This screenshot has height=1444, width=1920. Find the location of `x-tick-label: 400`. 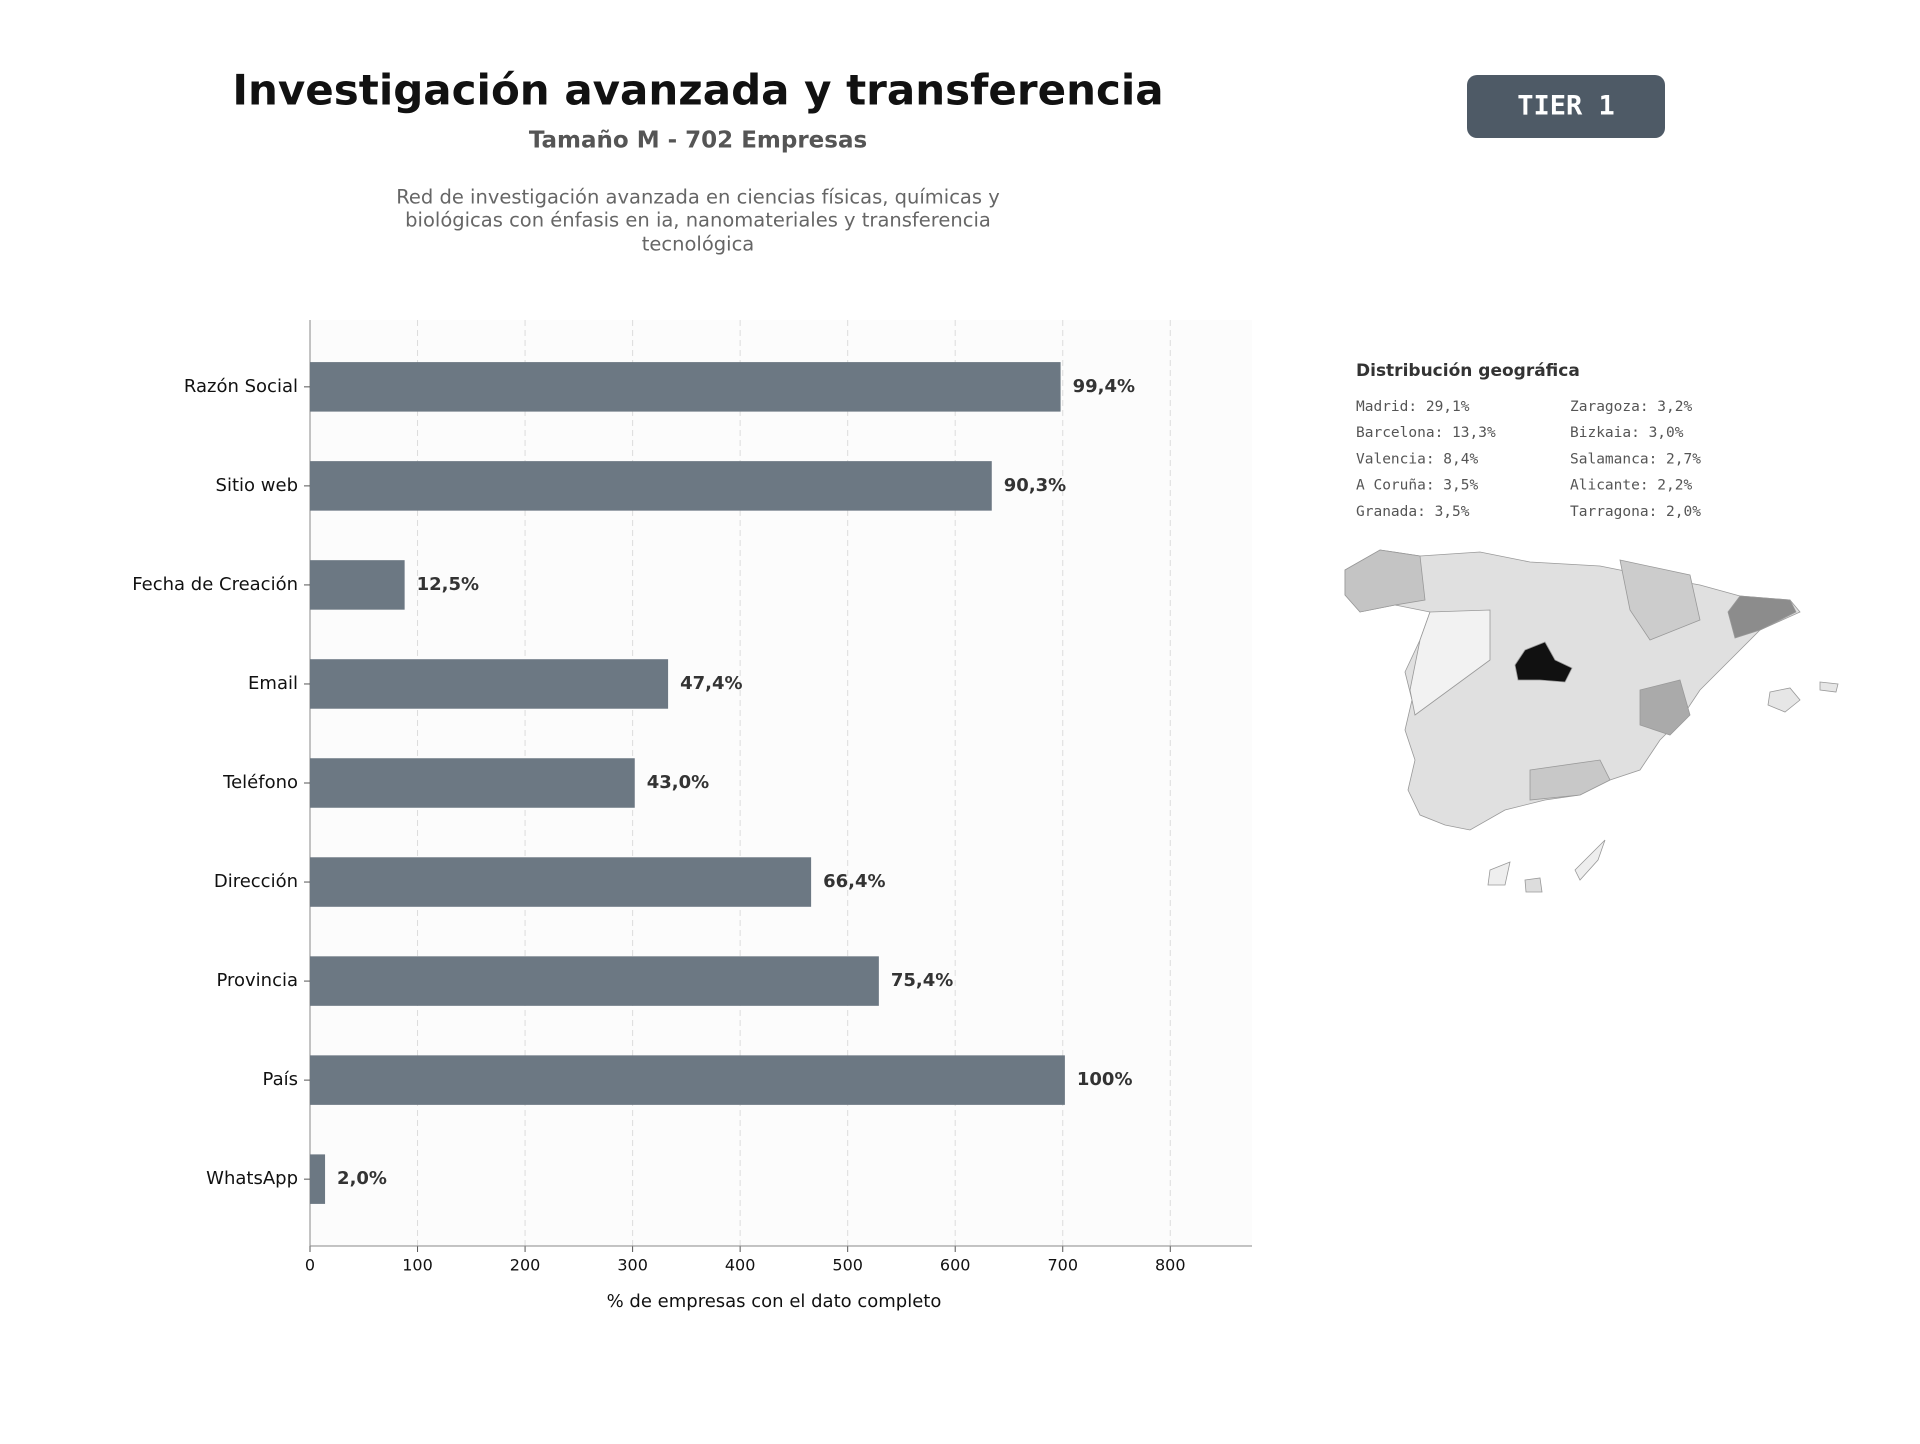

x-tick-label: 400 is located at coordinates (740, 1265).